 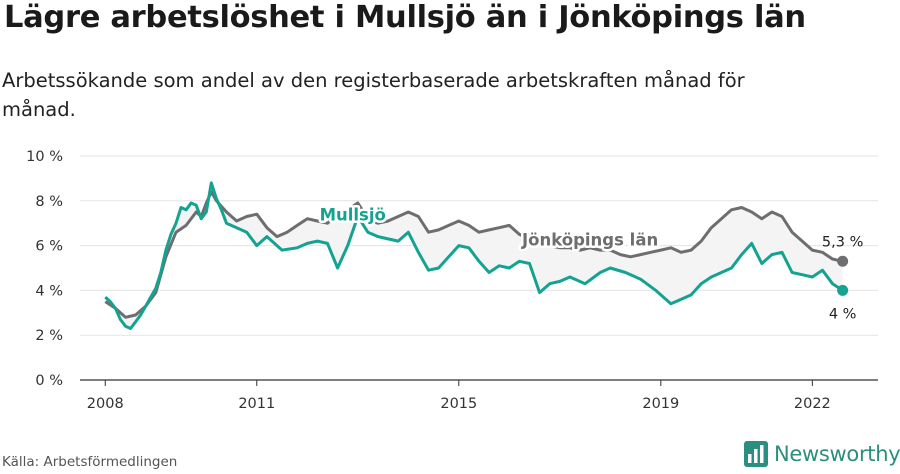 What do you see at coordinates (837, 454) in the screenshot?
I see `brand-name: Newsworthy` at bounding box center [837, 454].